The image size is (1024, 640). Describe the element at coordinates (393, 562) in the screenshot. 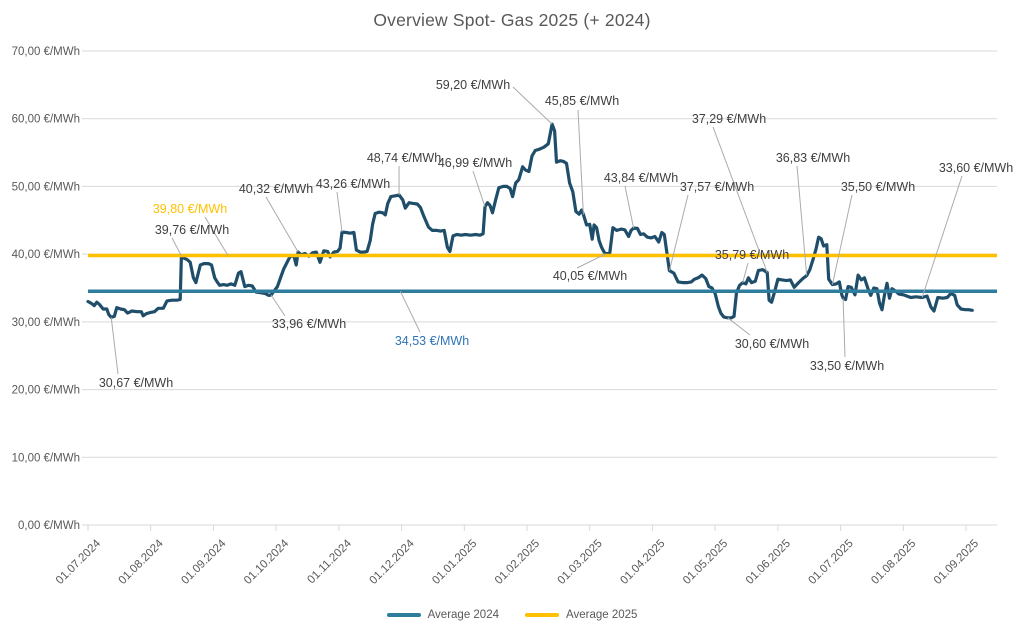

I see `x-axis-label: 01.12.2024` at that location.